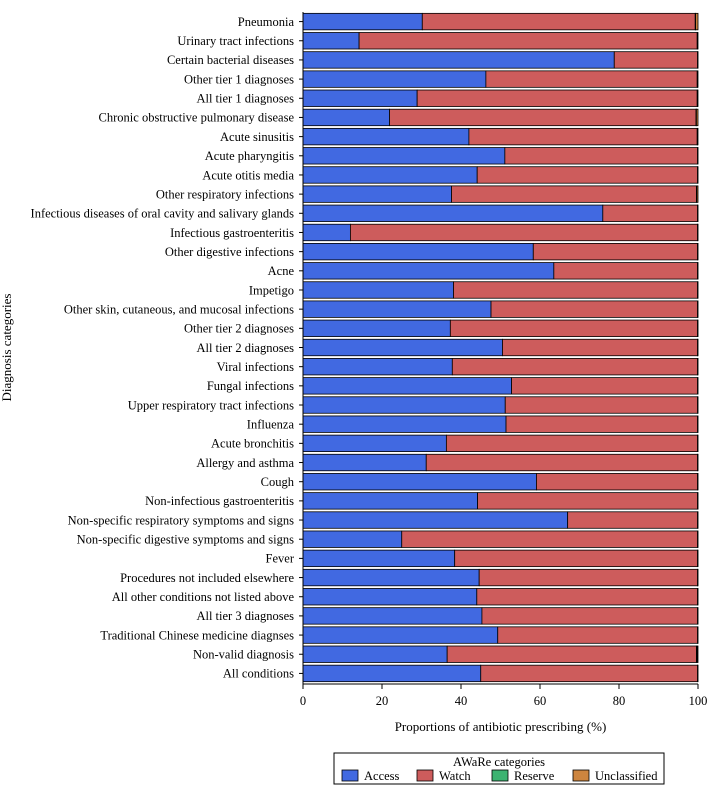 This screenshot has width=708, height=791. Describe the element at coordinates (362, 21) in the screenshot. I see `bar-access-pneumonia` at that location.